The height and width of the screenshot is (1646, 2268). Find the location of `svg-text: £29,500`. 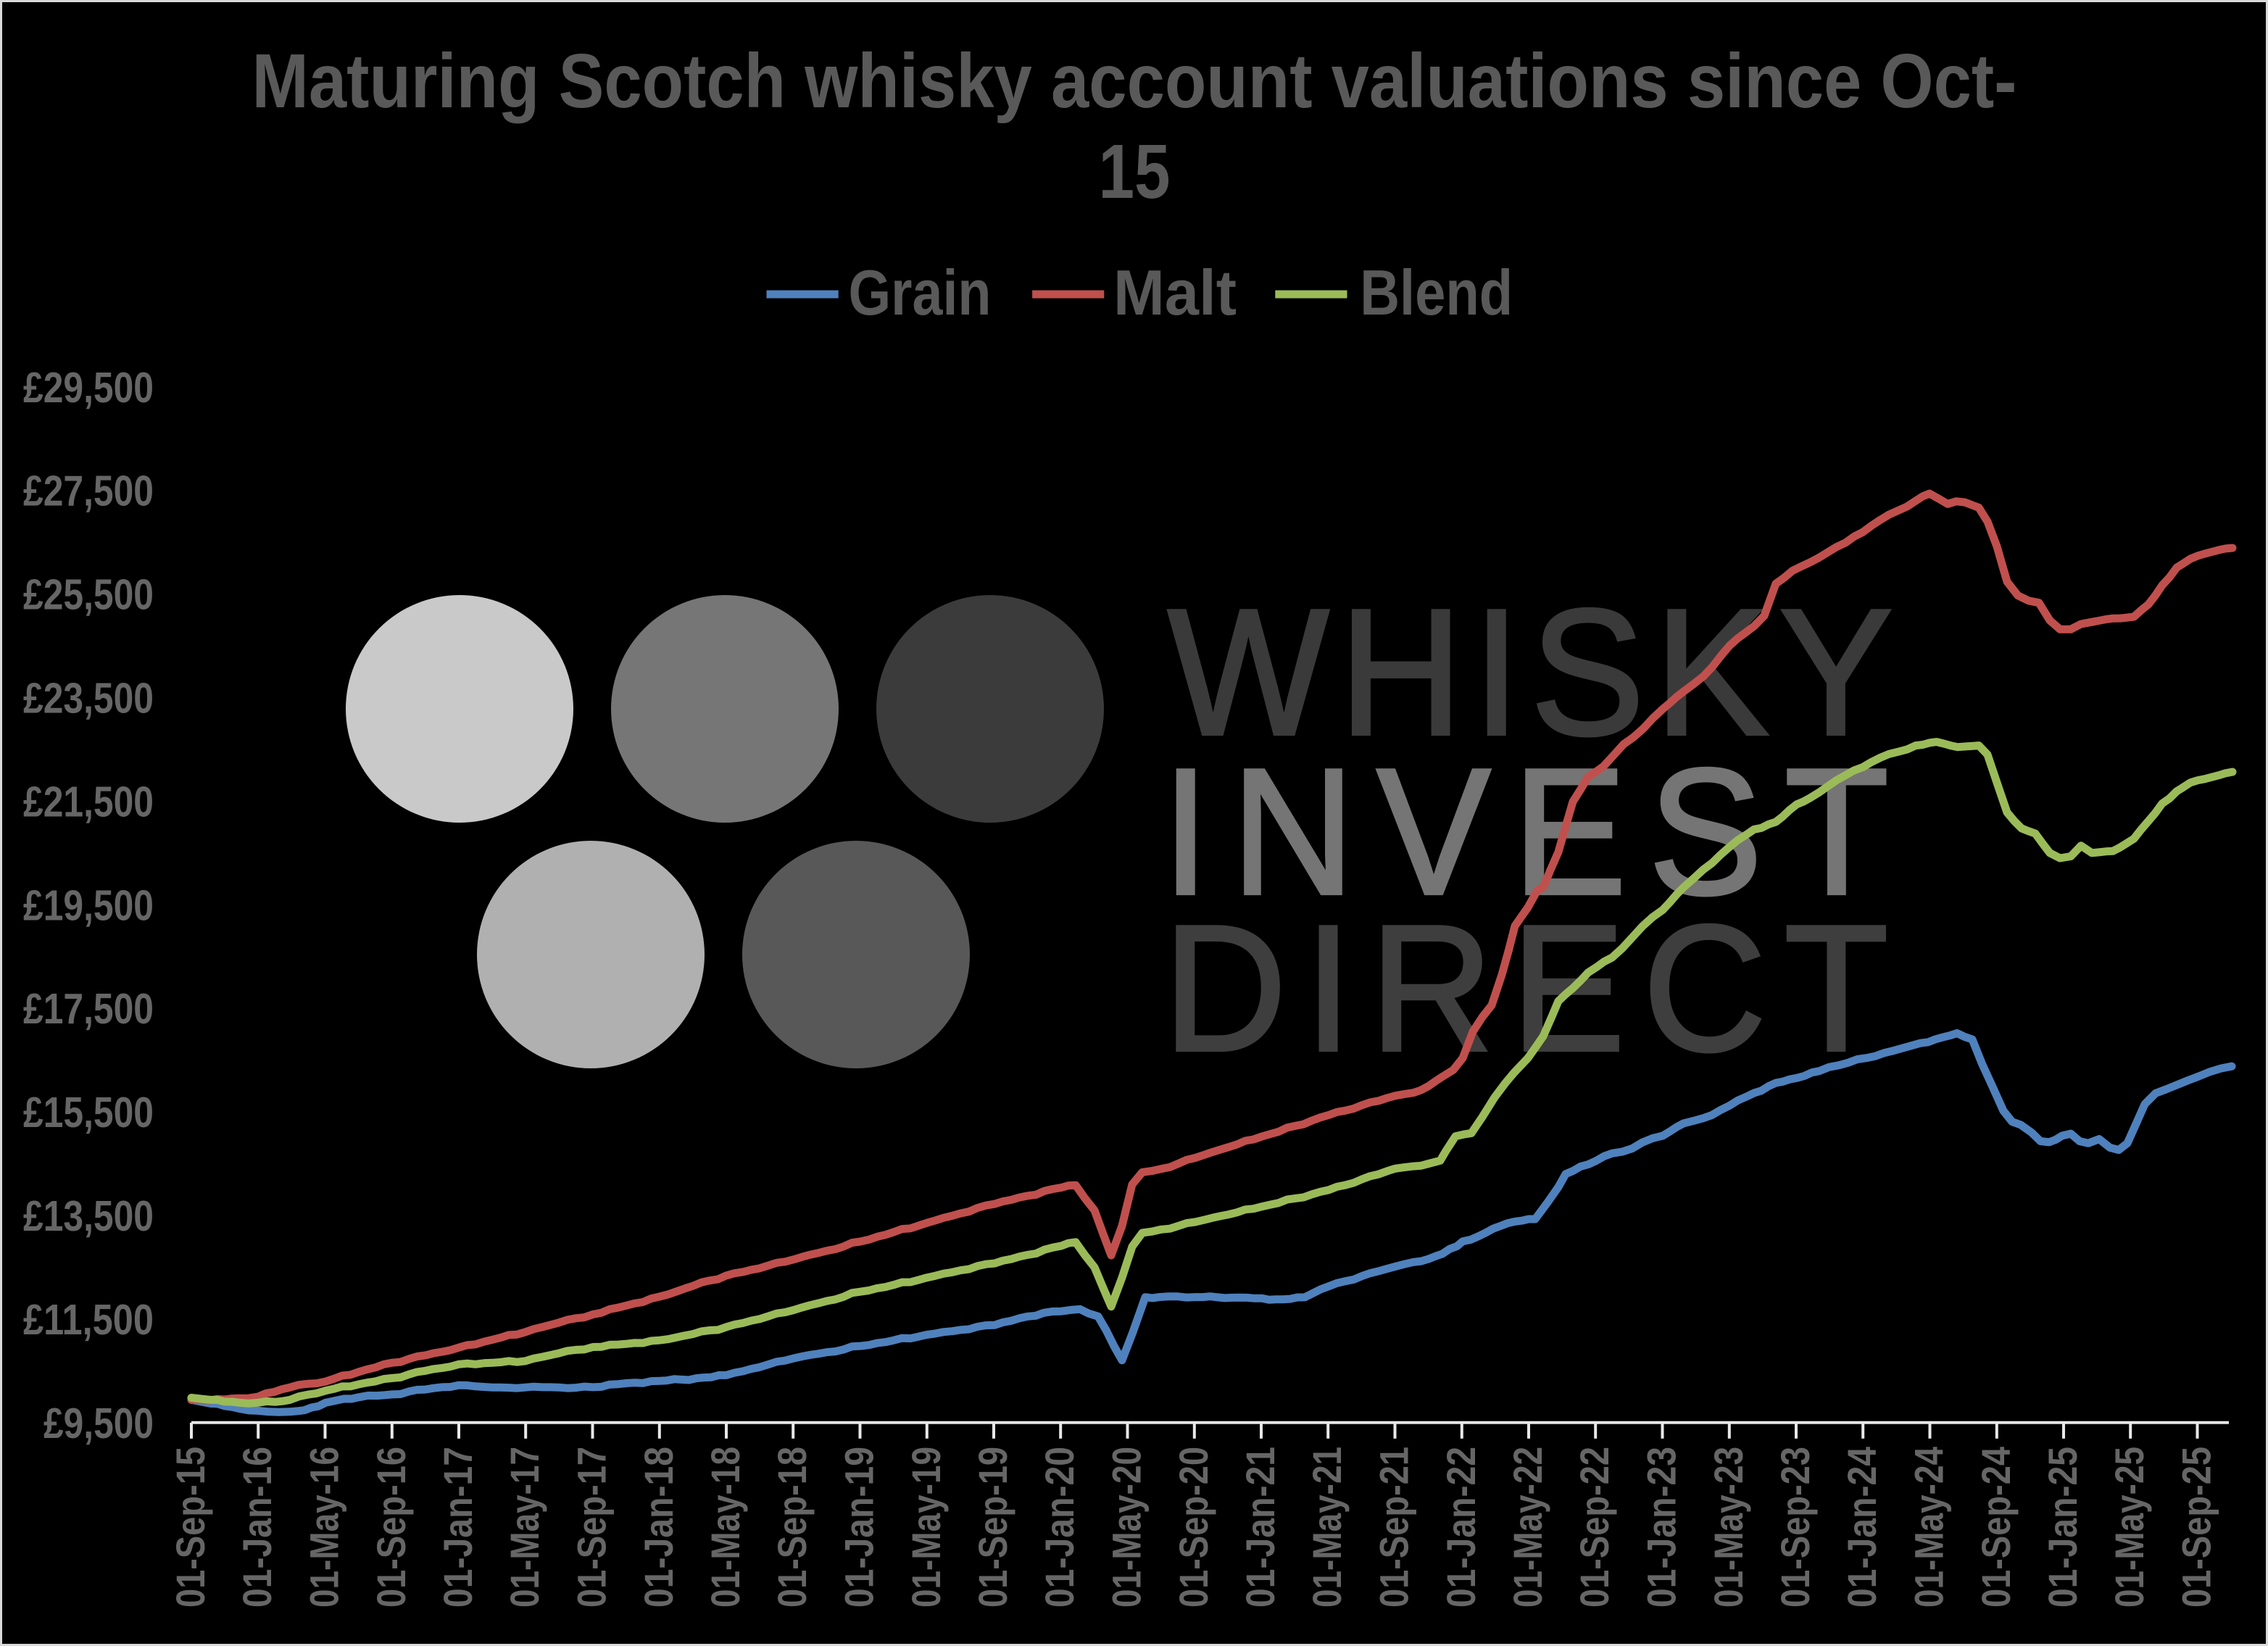

svg-text: £29,500 is located at coordinates (88, 388).